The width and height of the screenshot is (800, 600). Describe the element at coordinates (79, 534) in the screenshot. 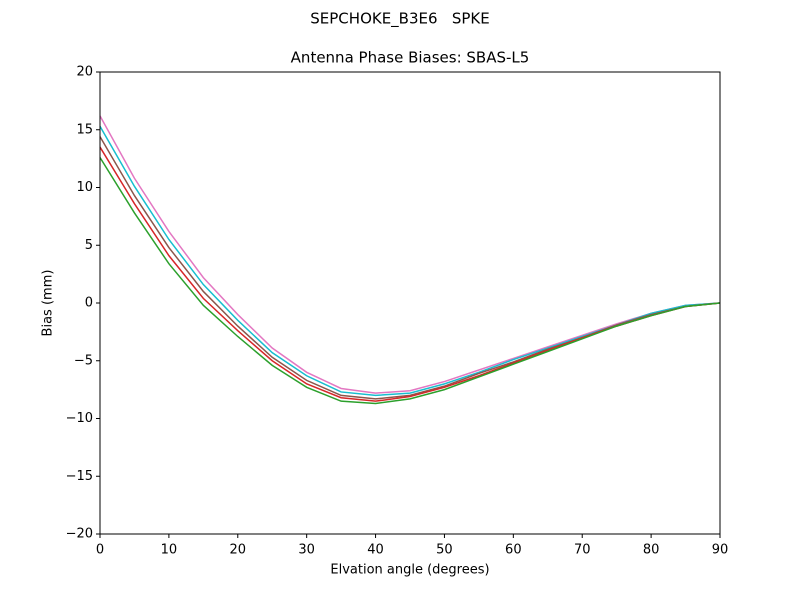

I see `y-tick-label: −20` at that location.